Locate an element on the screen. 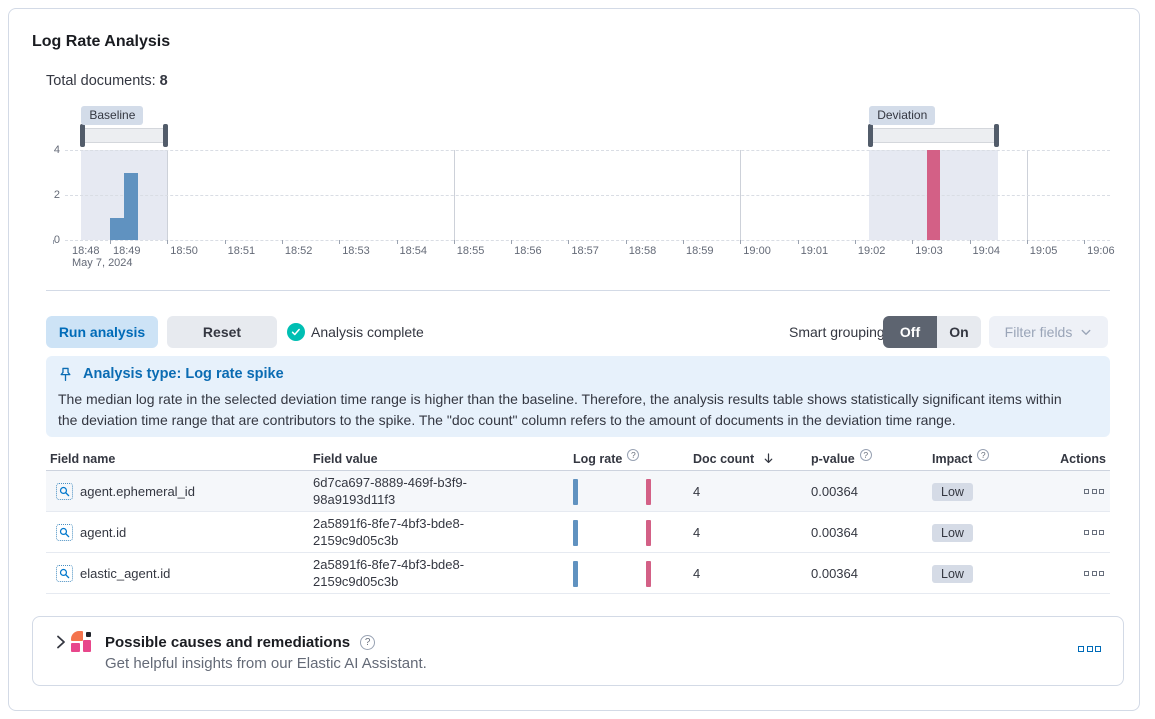 Image resolution: width=1155 pixels, height=719 pixels. baseline-brush is located at coordinates (124, 135).